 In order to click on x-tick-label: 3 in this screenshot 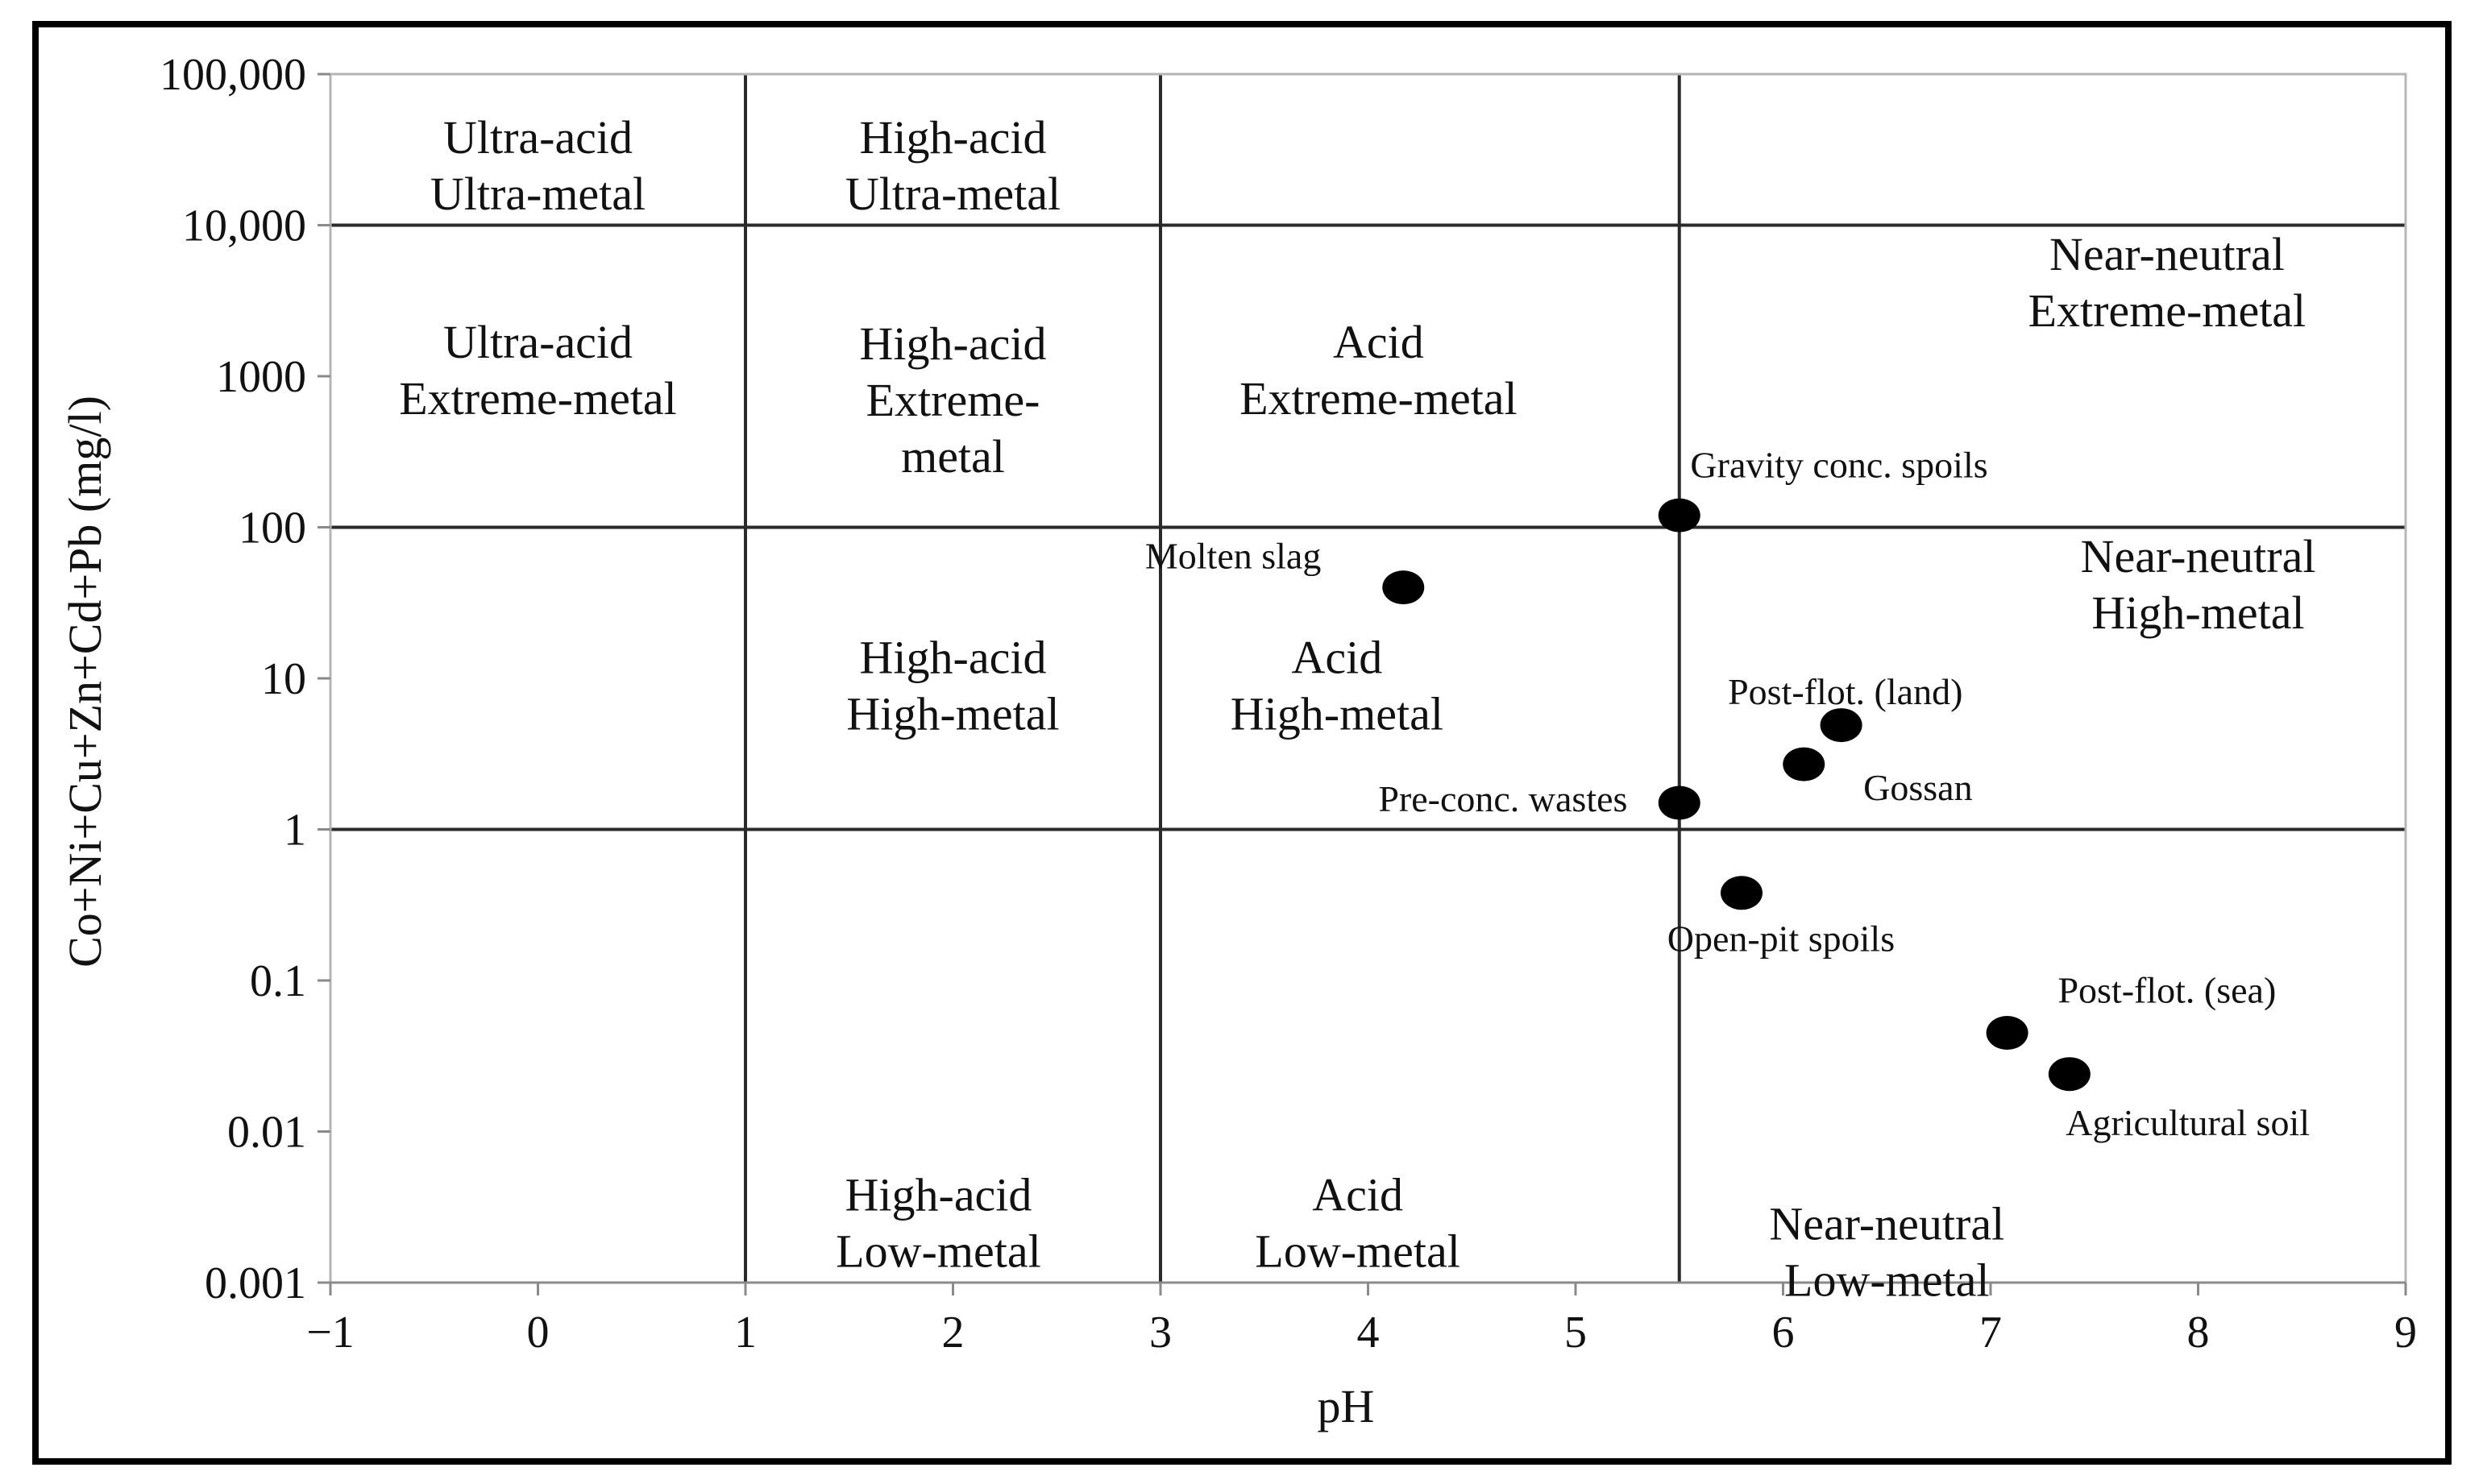, I will do `click(1160, 1333)`.